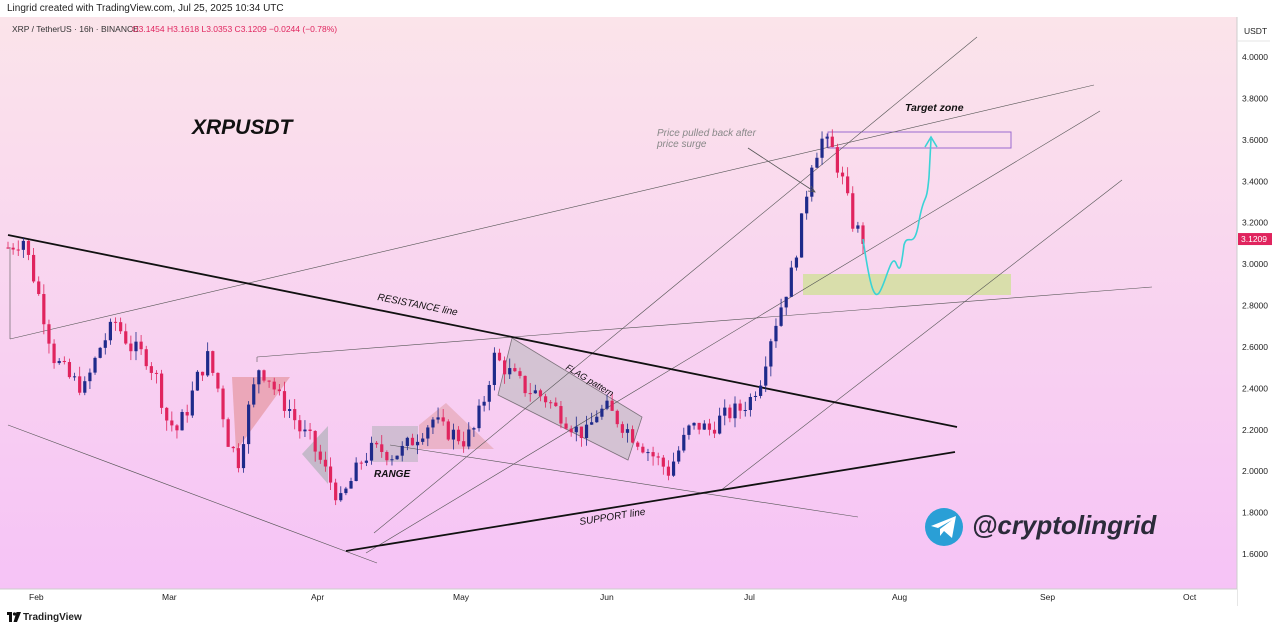 The height and width of the screenshot is (629, 1280). What do you see at coordinates (934, 108) in the screenshot?
I see `target-zone-label: Target zone` at bounding box center [934, 108].